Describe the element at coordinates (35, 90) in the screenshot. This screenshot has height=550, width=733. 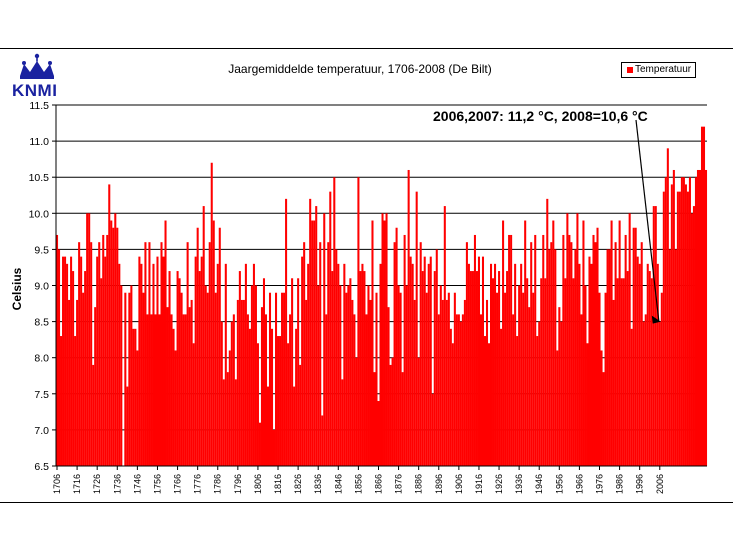
I see `logo-text: KNMI` at that location.